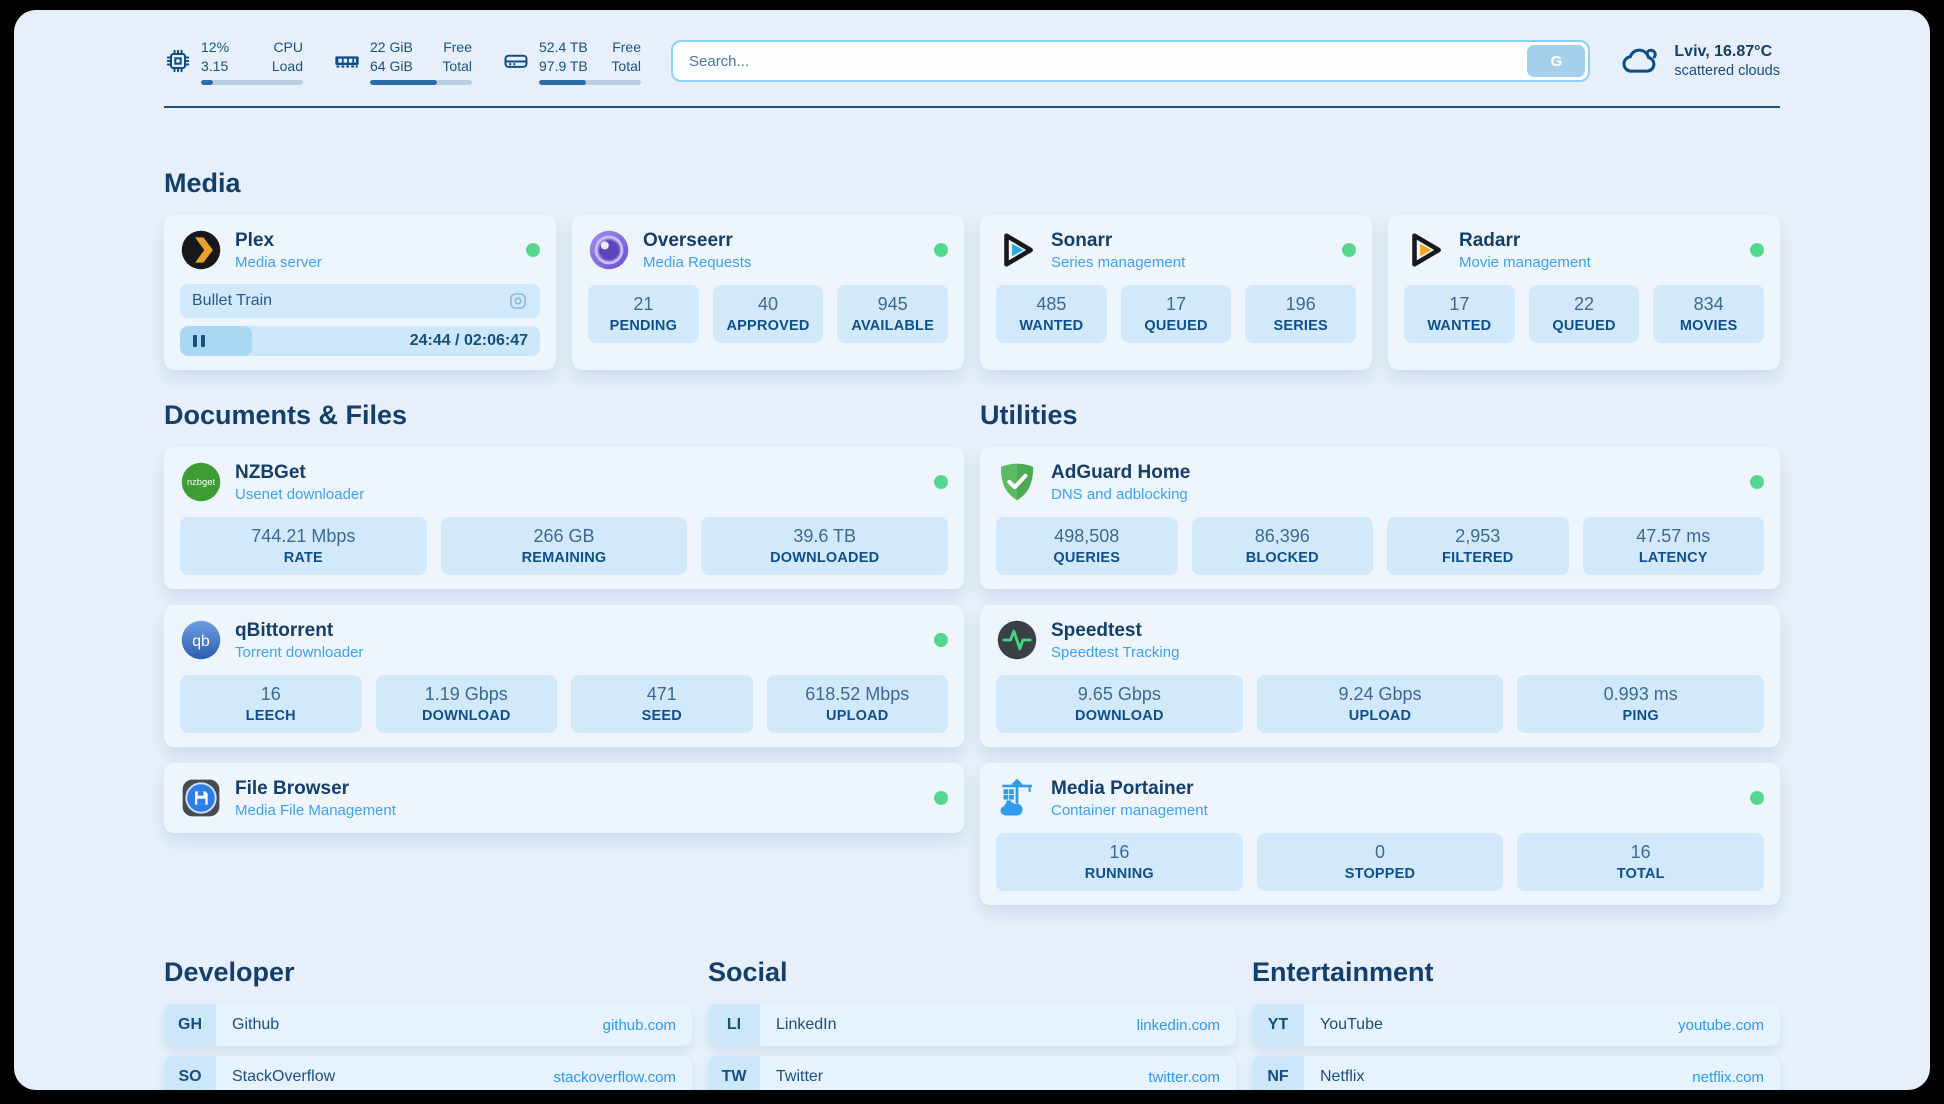 Image resolution: width=1944 pixels, height=1104 pixels. What do you see at coordinates (1478, 546) in the screenshot?
I see `stat-filtered: 2,953 FILTERED` at bounding box center [1478, 546].